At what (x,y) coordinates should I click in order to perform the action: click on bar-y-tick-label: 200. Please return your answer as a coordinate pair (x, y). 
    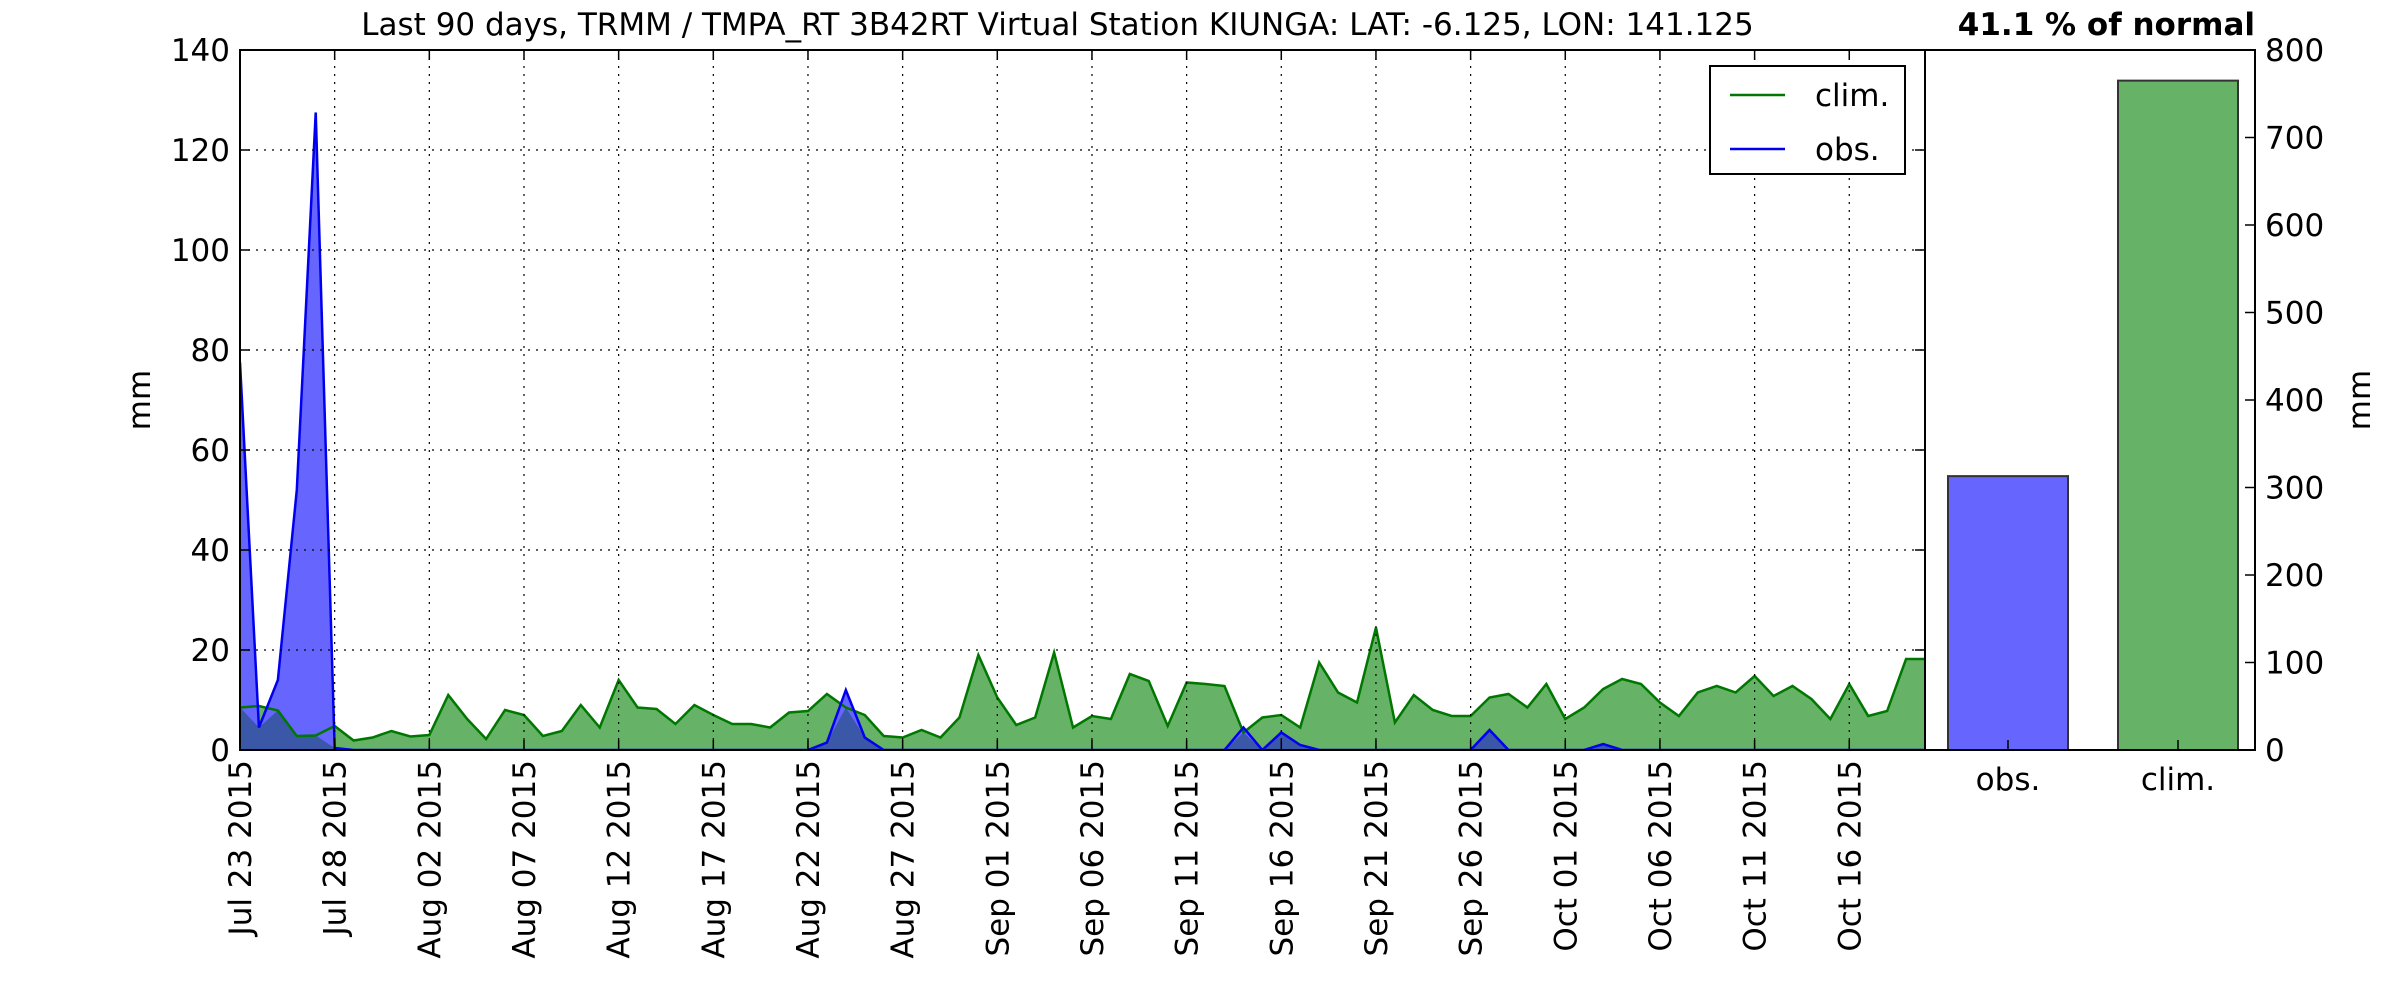
    Looking at the image, I should click on (2294, 576).